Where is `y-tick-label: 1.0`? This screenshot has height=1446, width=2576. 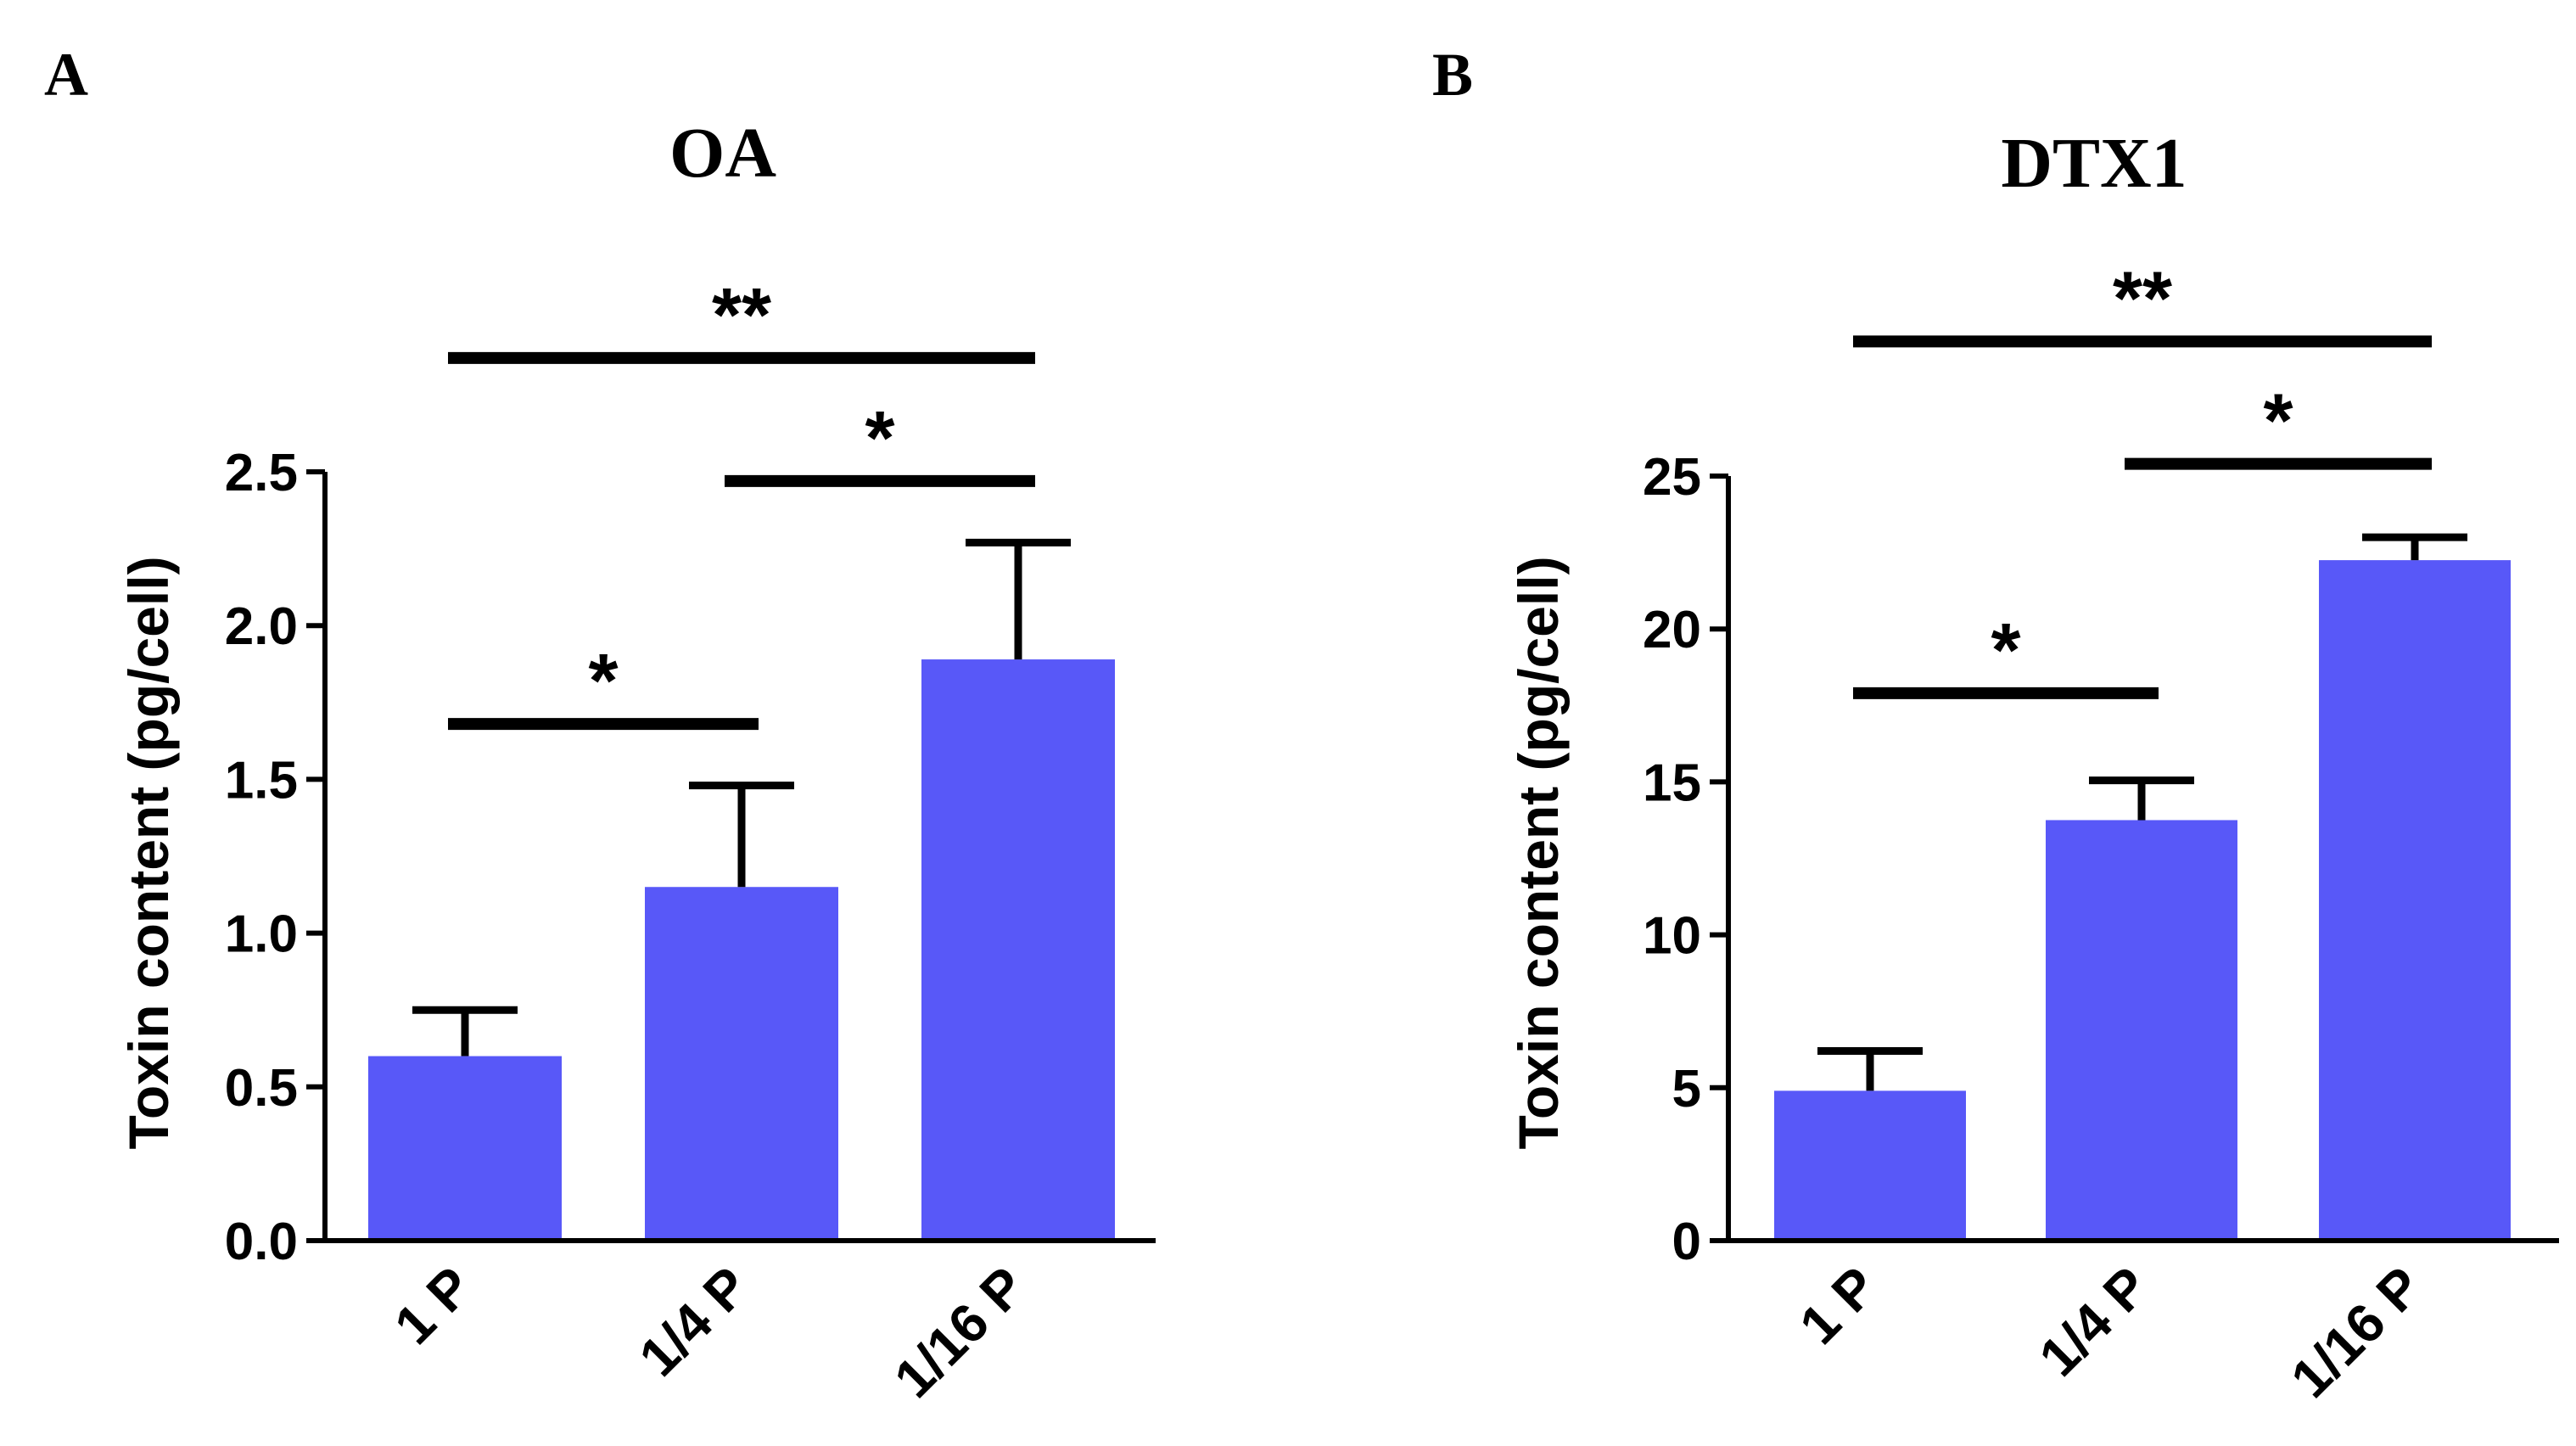 y-tick-label: 1.0 is located at coordinates (261, 934).